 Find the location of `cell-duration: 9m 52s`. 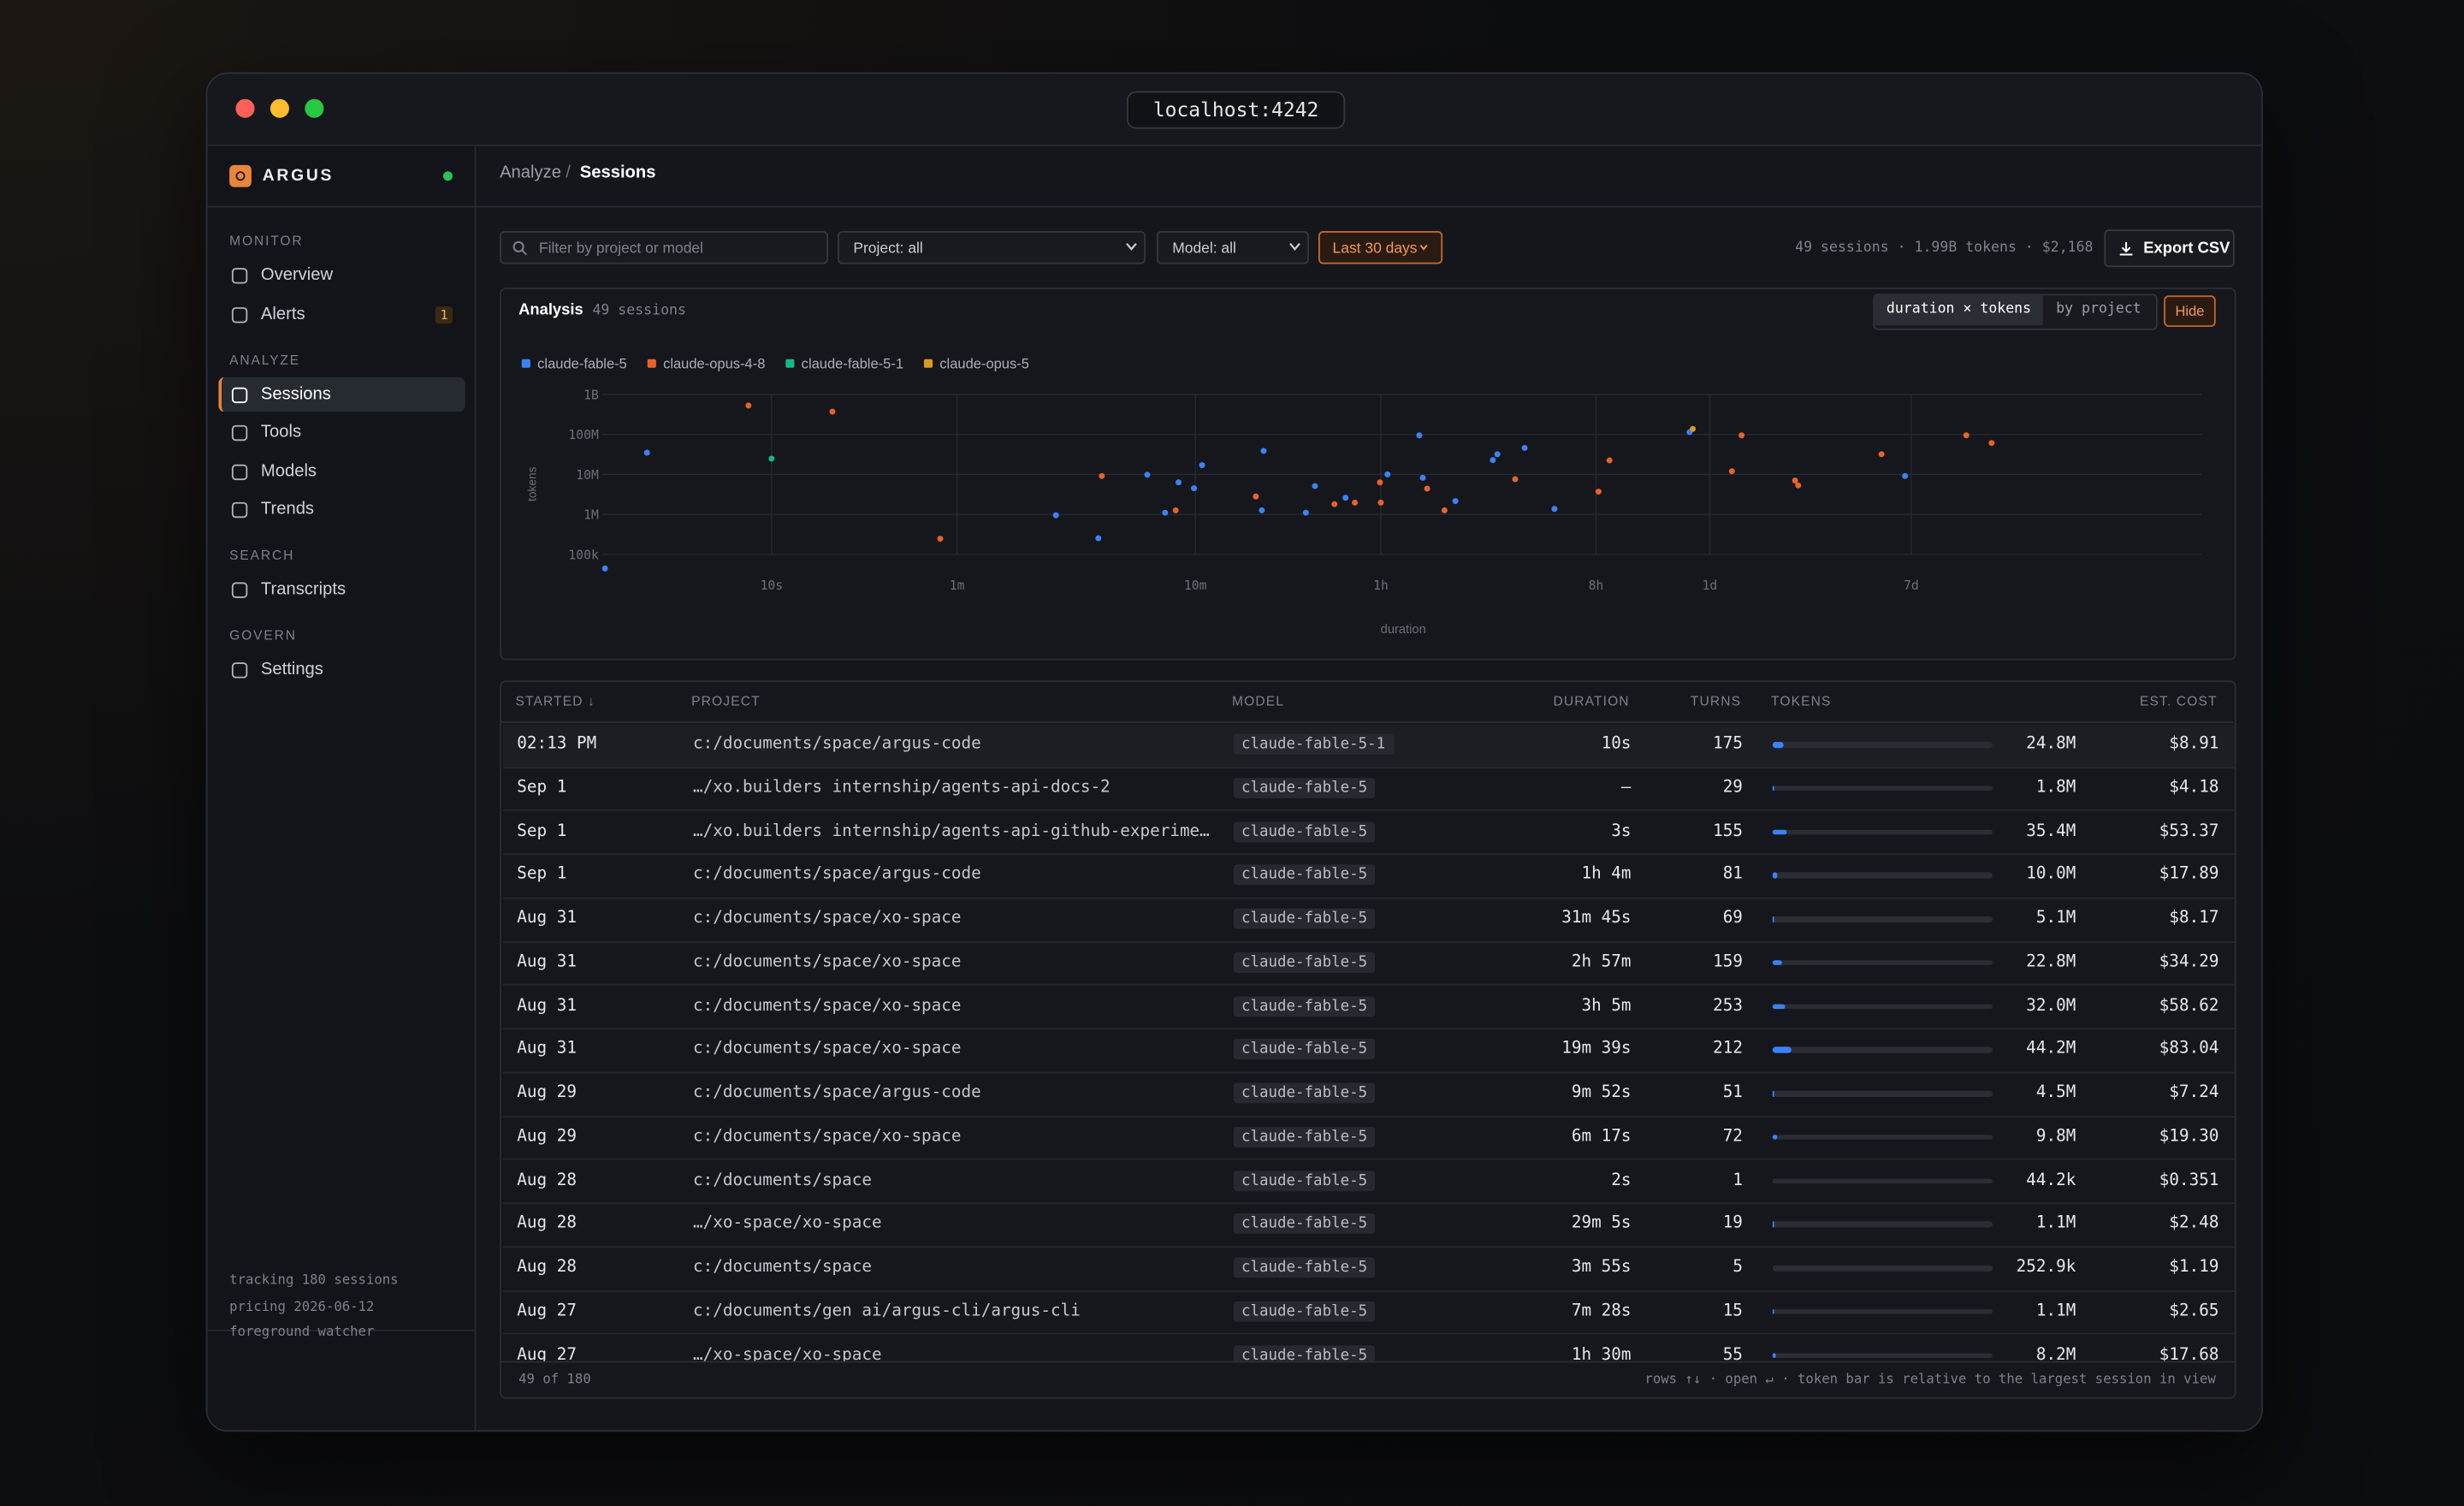

cell-duration: 9m 52s is located at coordinates (1601, 1092).